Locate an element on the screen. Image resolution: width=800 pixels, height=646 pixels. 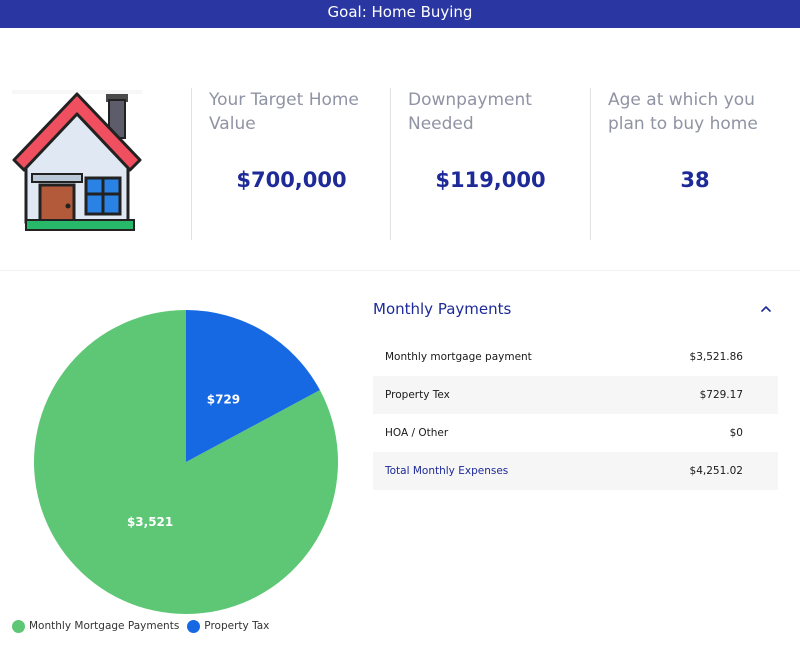
table-row: HOA / Other $0 is located at coordinates (575, 433).